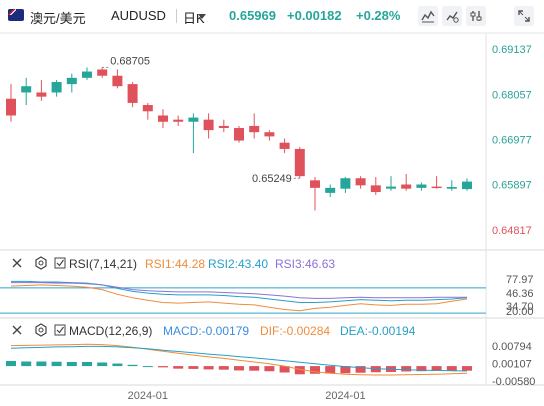 This screenshot has height=406, width=544. What do you see at coordinates (520, 312) in the screenshot?
I see `rsi-axis-tick: 20.00` at bounding box center [520, 312].